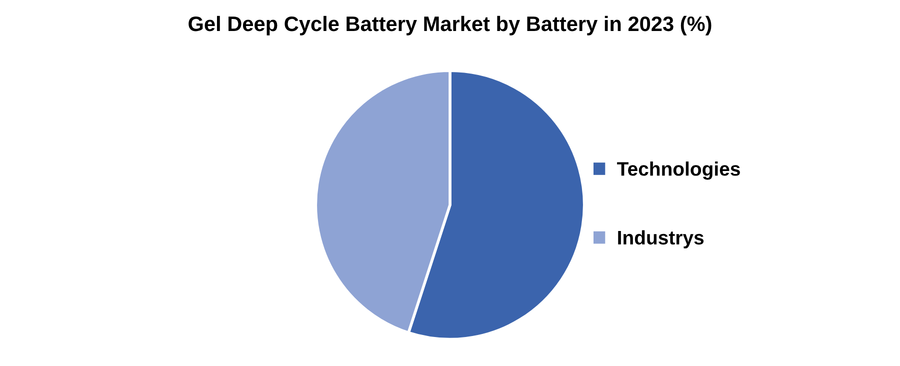 The width and height of the screenshot is (900, 366). Describe the element at coordinates (661, 239) in the screenshot. I see `legend-label: Industrys` at that location.